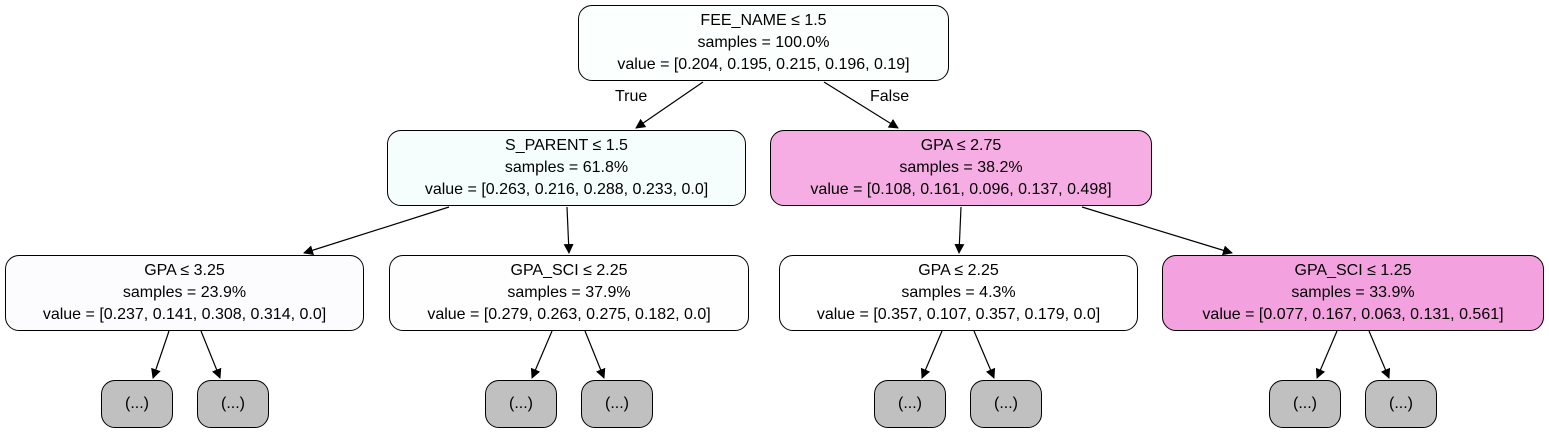 The height and width of the screenshot is (433, 1549). Describe the element at coordinates (669, 105) in the screenshot. I see `edge-root-n1` at that location.